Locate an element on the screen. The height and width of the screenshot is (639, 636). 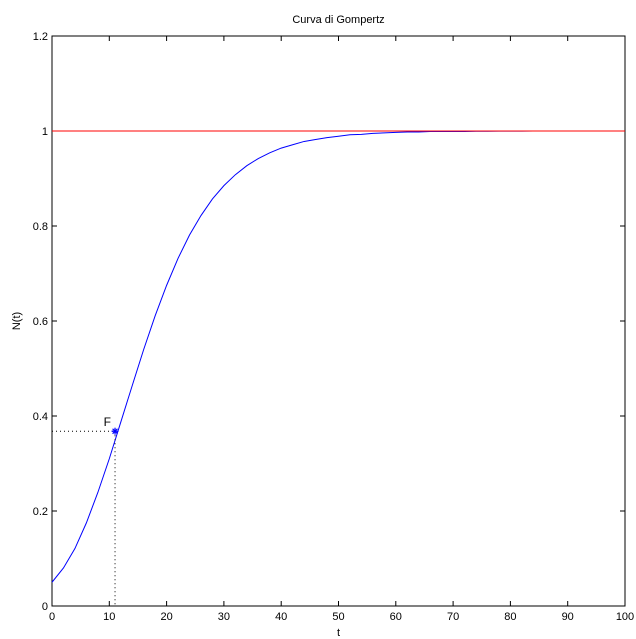
x-tick-label: 100 is located at coordinates (625, 617).